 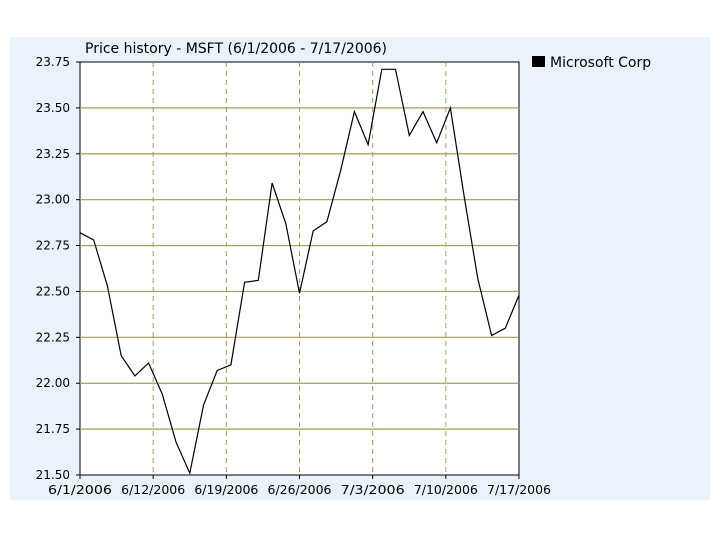 What do you see at coordinates (53, 383) in the screenshot?
I see `y-tick-label: 22.00` at bounding box center [53, 383].